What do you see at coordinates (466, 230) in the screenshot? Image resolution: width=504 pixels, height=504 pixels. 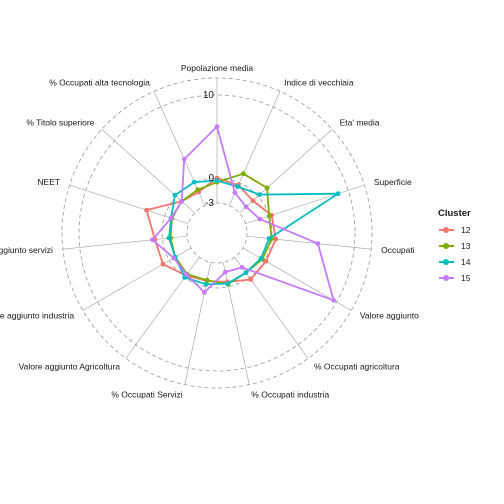 I see `legend-label: 12` at bounding box center [466, 230].